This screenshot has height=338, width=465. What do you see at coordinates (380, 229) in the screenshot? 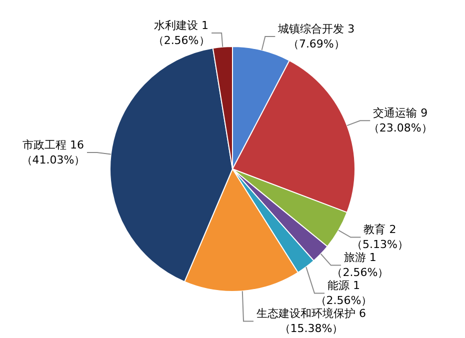
I see `slice-label: 教育 2` at bounding box center [380, 229].